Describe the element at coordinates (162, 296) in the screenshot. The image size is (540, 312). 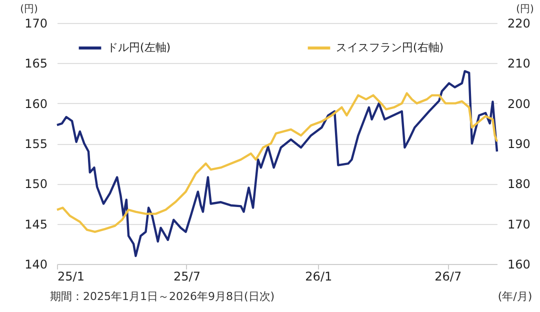
I see `text: 期間：2025年1月1日～2026年9月8日(日次)` at that location.